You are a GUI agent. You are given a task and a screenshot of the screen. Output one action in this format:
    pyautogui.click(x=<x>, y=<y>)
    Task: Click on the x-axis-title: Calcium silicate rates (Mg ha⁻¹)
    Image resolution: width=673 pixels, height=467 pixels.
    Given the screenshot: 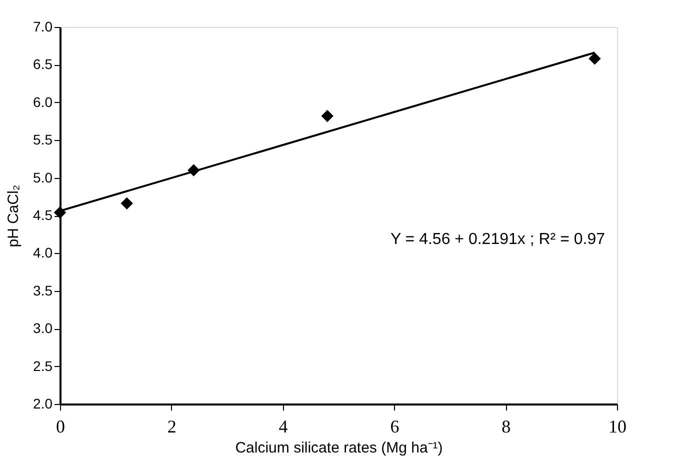 What is the action you would take?
    pyautogui.click(x=339, y=448)
    